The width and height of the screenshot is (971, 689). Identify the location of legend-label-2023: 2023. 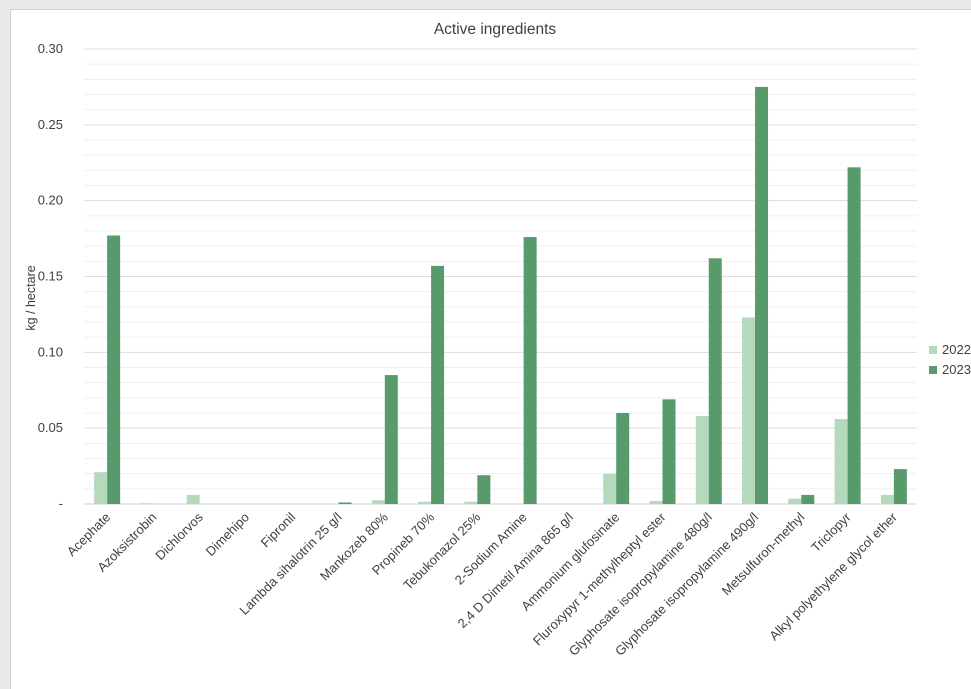
(956, 369).